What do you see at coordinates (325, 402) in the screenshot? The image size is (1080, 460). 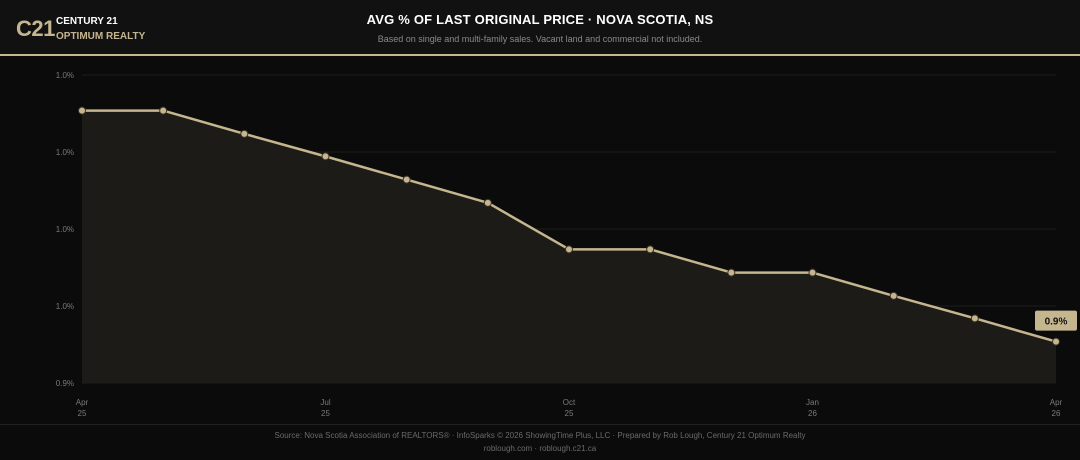 I see `x-tick-month: Jul` at bounding box center [325, 402].